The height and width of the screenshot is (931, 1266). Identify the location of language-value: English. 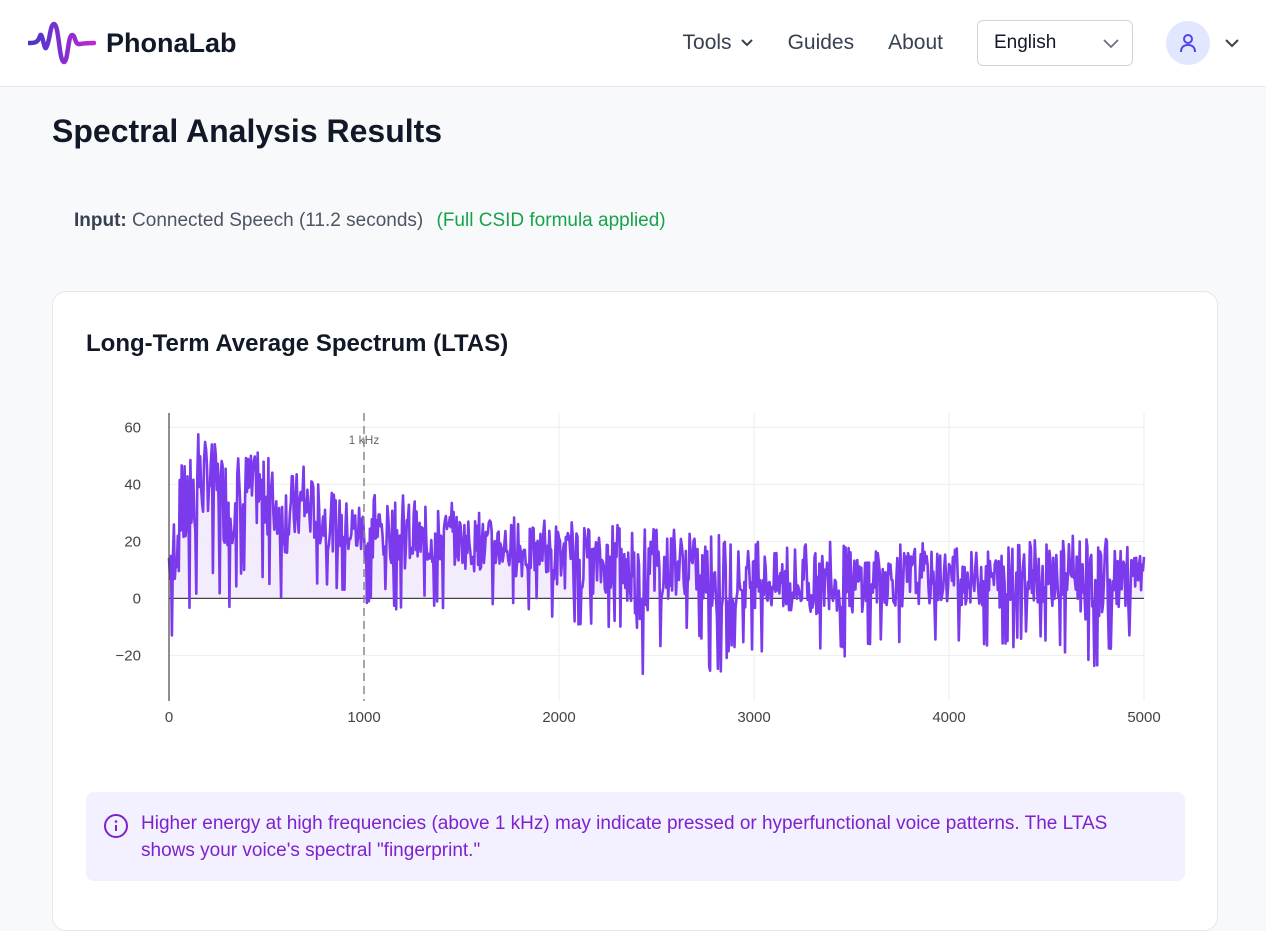
(1025, 42).